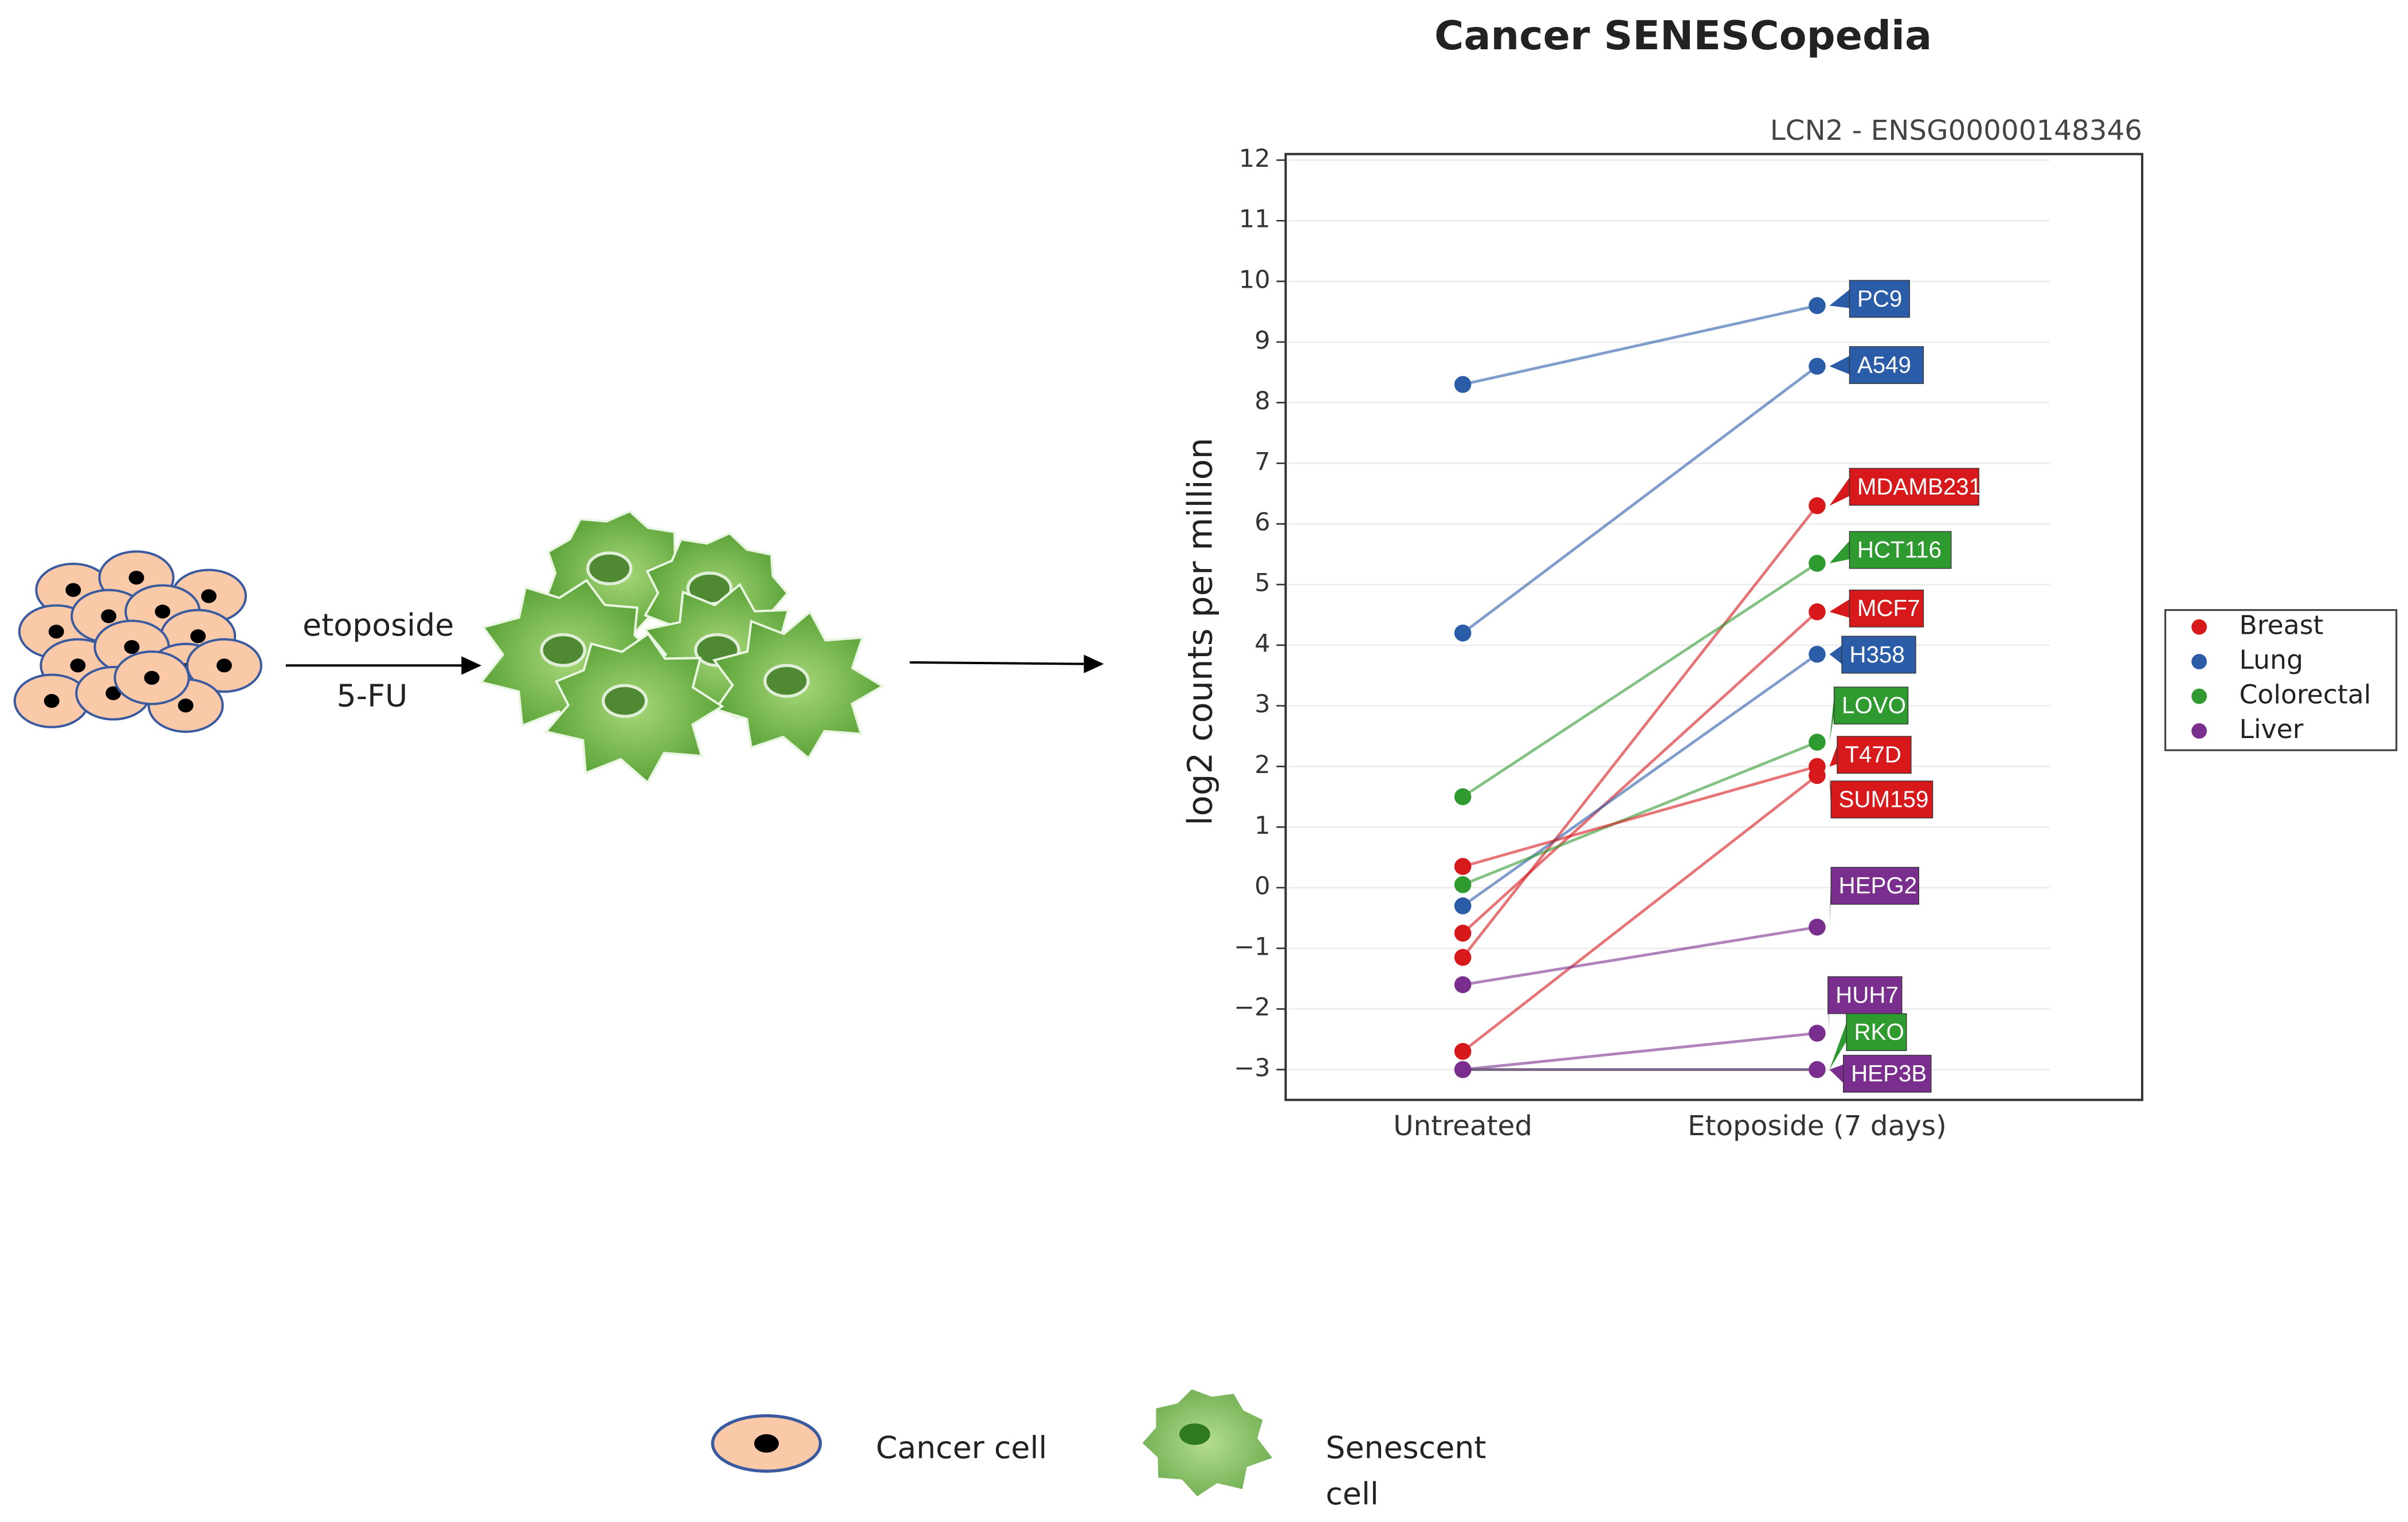 The width and height of the screenshot is (2408, 1522). I want to click on data-label: MDAMB231, so click(1919, 486).